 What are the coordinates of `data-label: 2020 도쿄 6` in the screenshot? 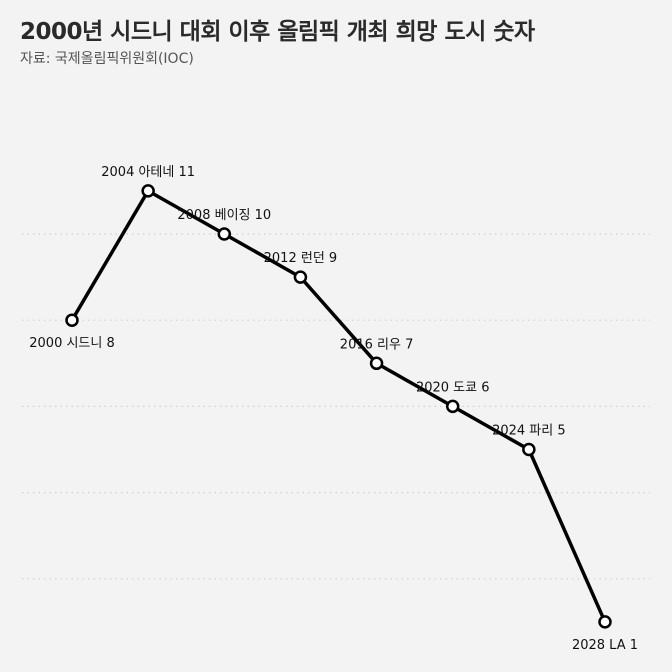 It's located at (453, 387).